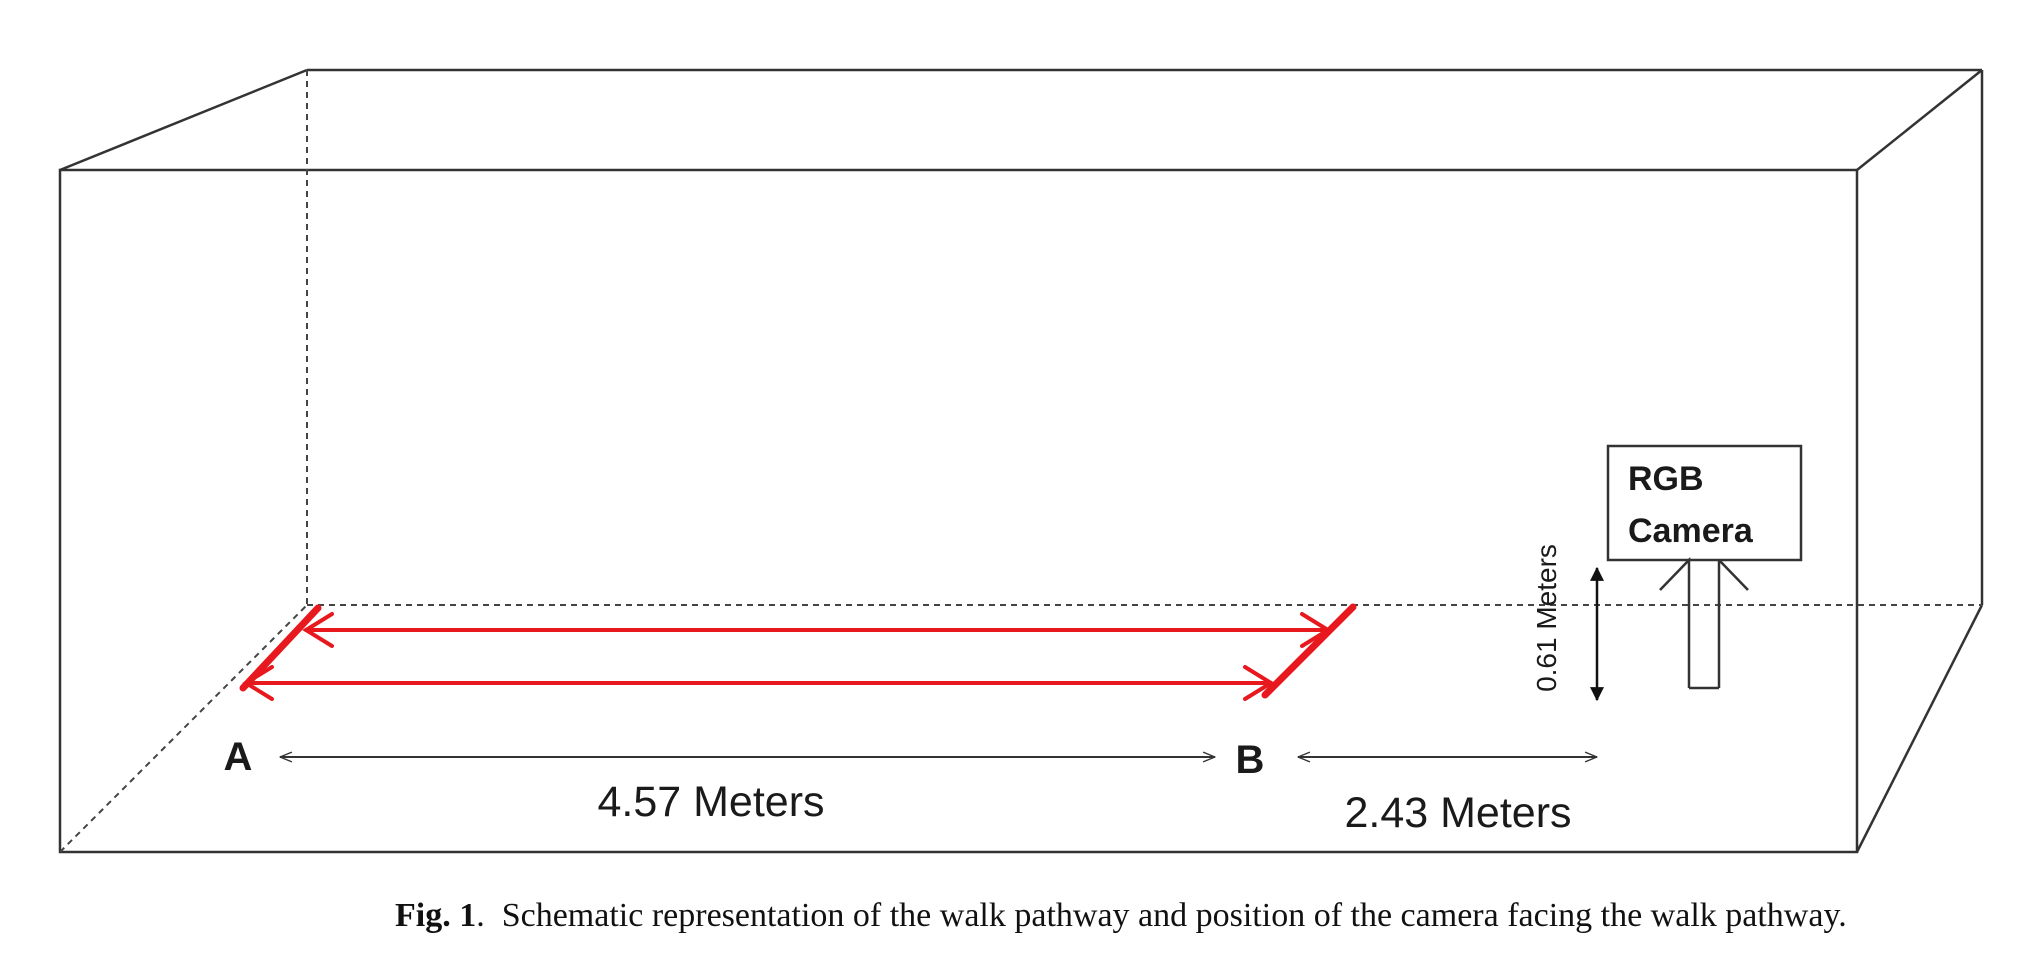 The height and width of the screenshot is (955, 2023). What do you see at coordinates (280, 648) in the screenshot?
I see `start-line-a` at bounding box center [280, 648].